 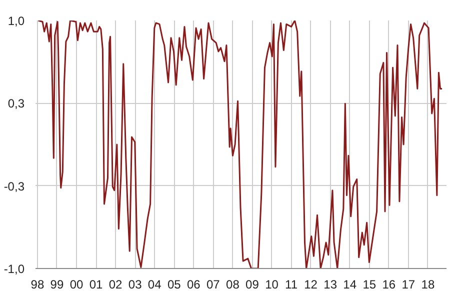 What do you see at coordinates (233, 284) in the screenshot?
I see `x-tick-label: 08` at bounding box center [233, 284].